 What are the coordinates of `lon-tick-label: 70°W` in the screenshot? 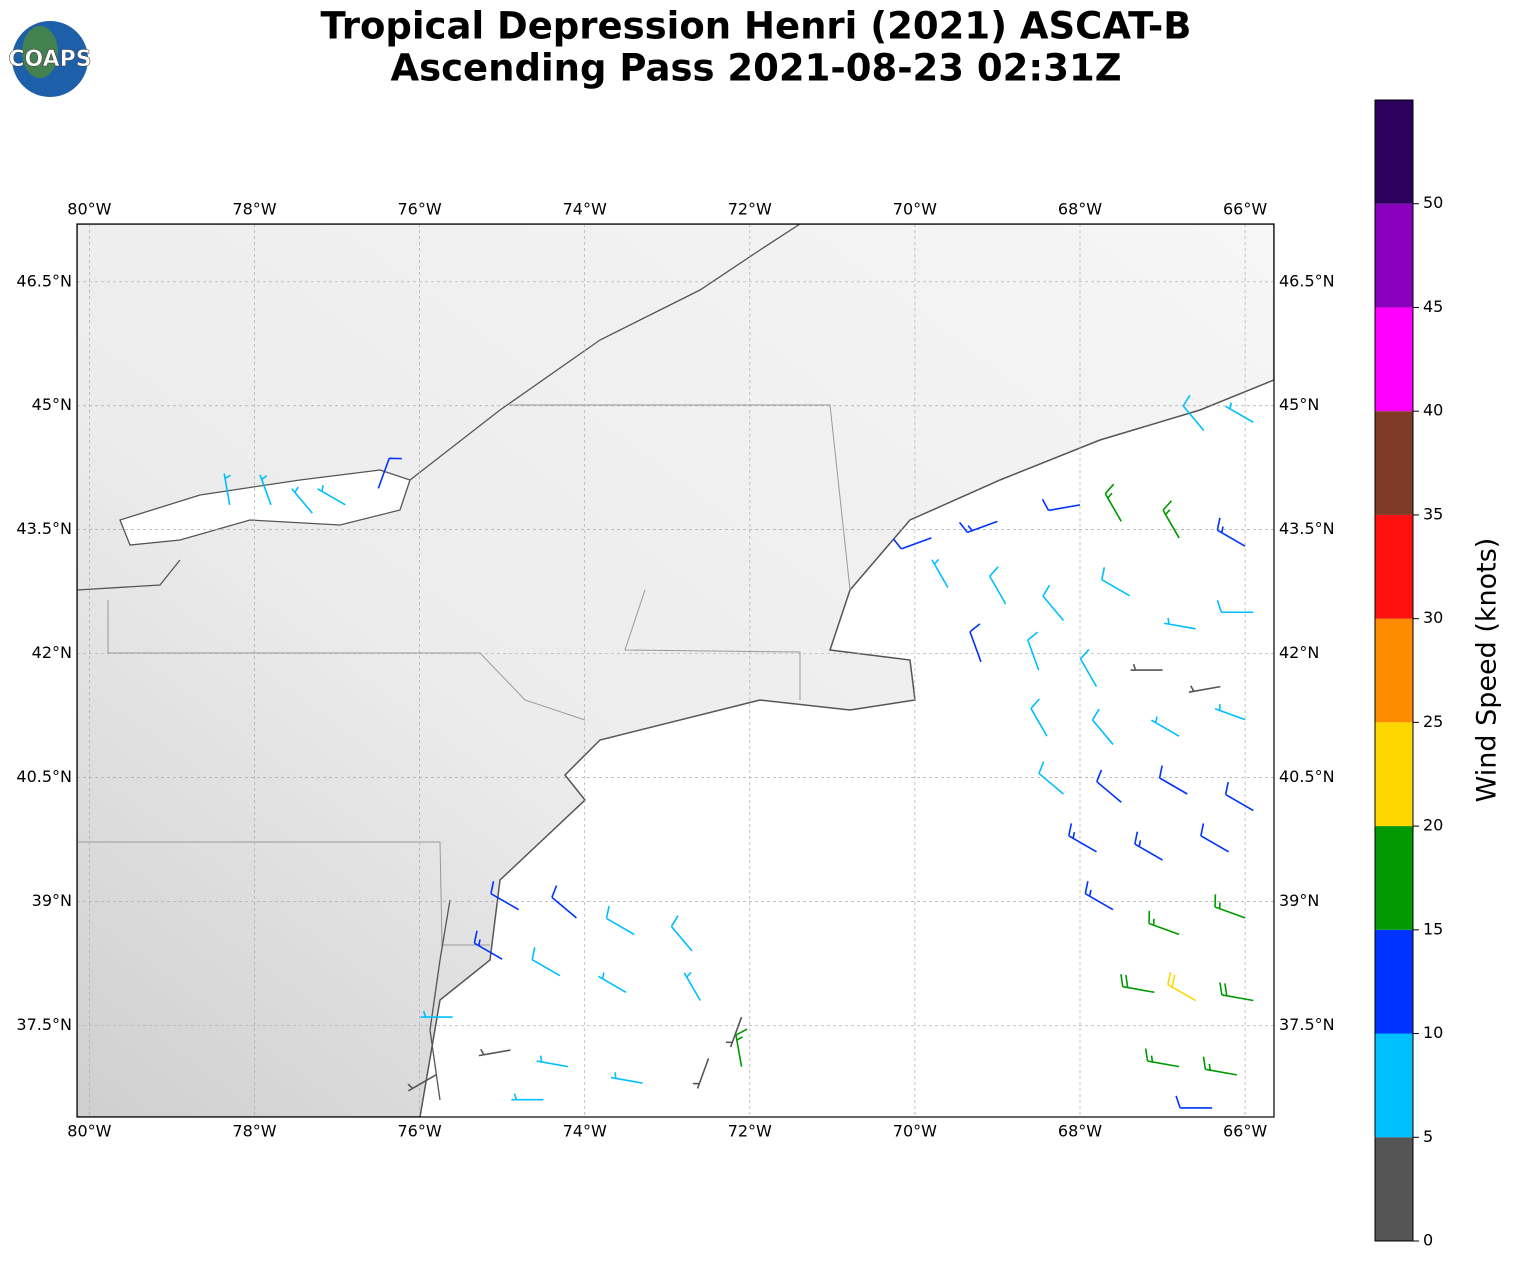 It's located at (915, 209).